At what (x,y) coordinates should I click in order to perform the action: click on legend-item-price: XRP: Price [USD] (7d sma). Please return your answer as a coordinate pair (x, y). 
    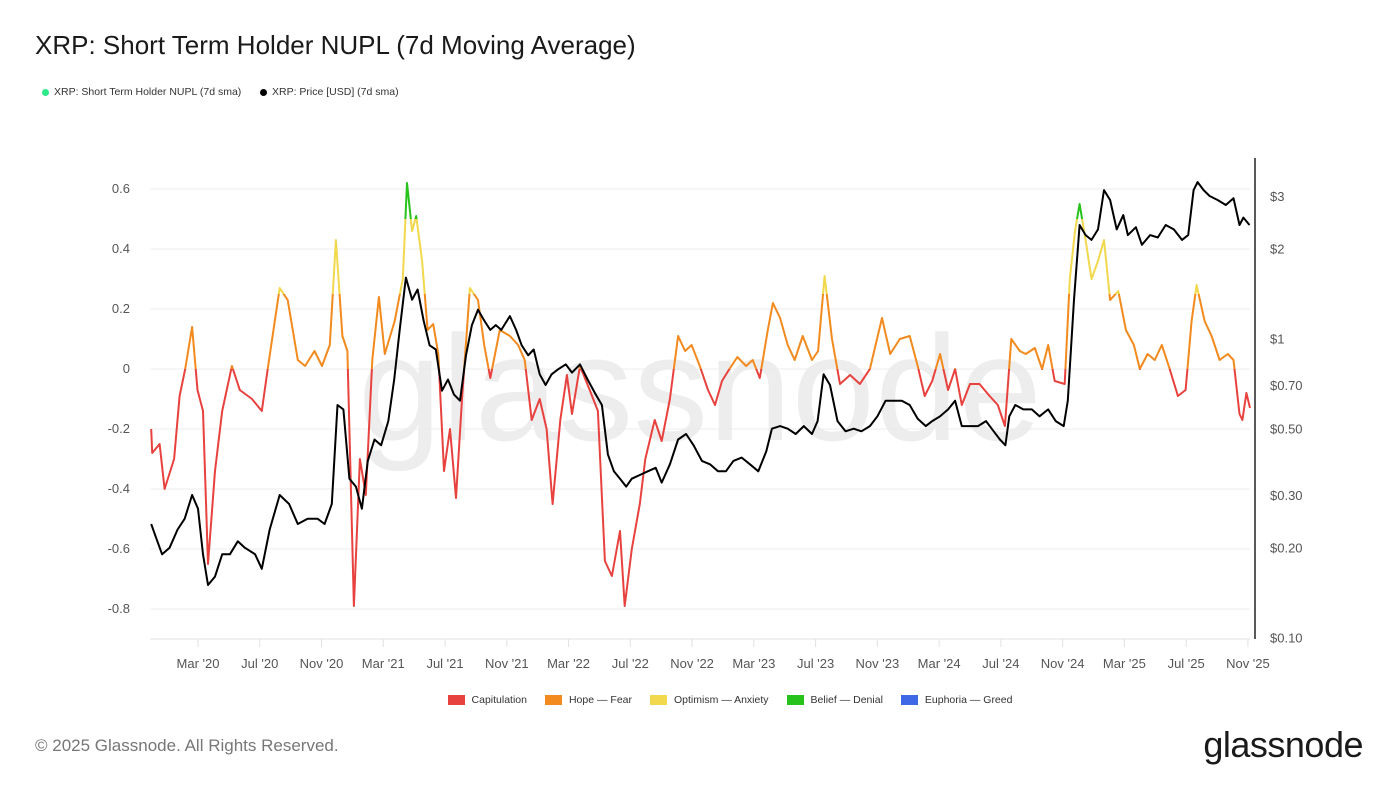
    Looking at the image, I should click on (329, 92).